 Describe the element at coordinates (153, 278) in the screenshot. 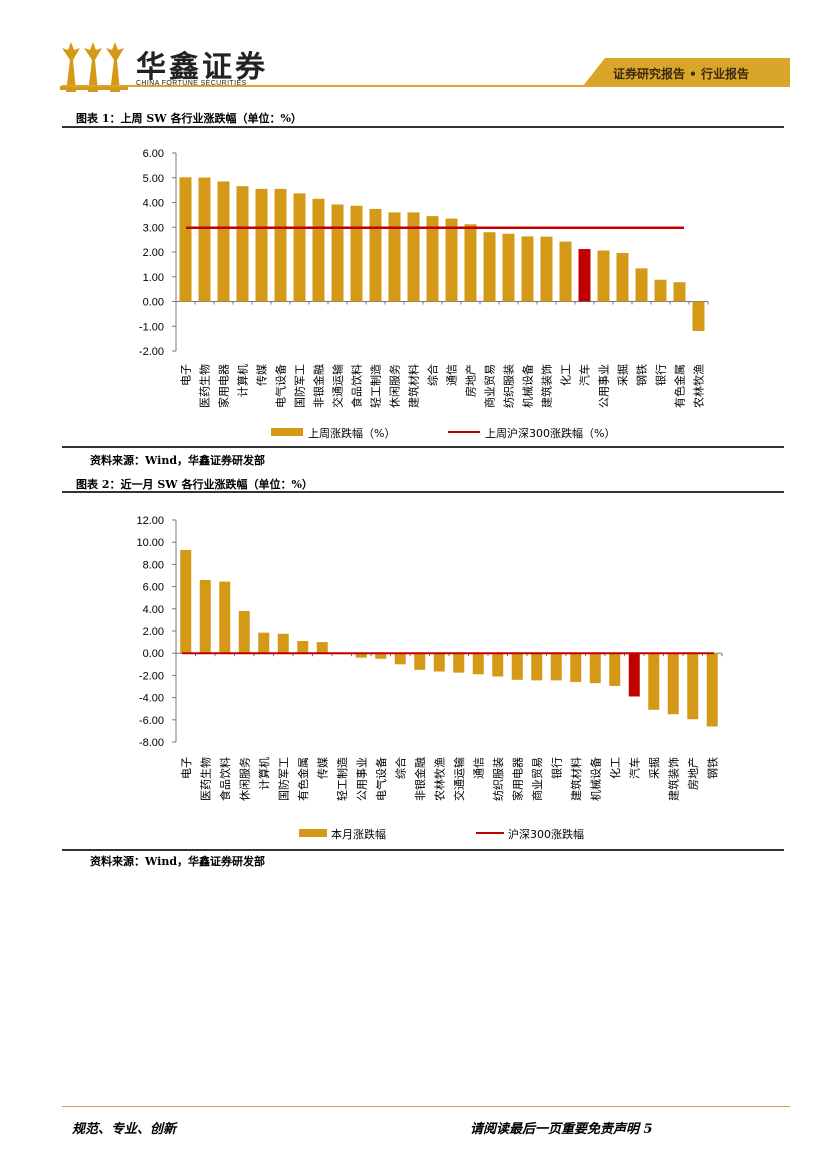

I see `y-tick-label: 1.00` at that location.